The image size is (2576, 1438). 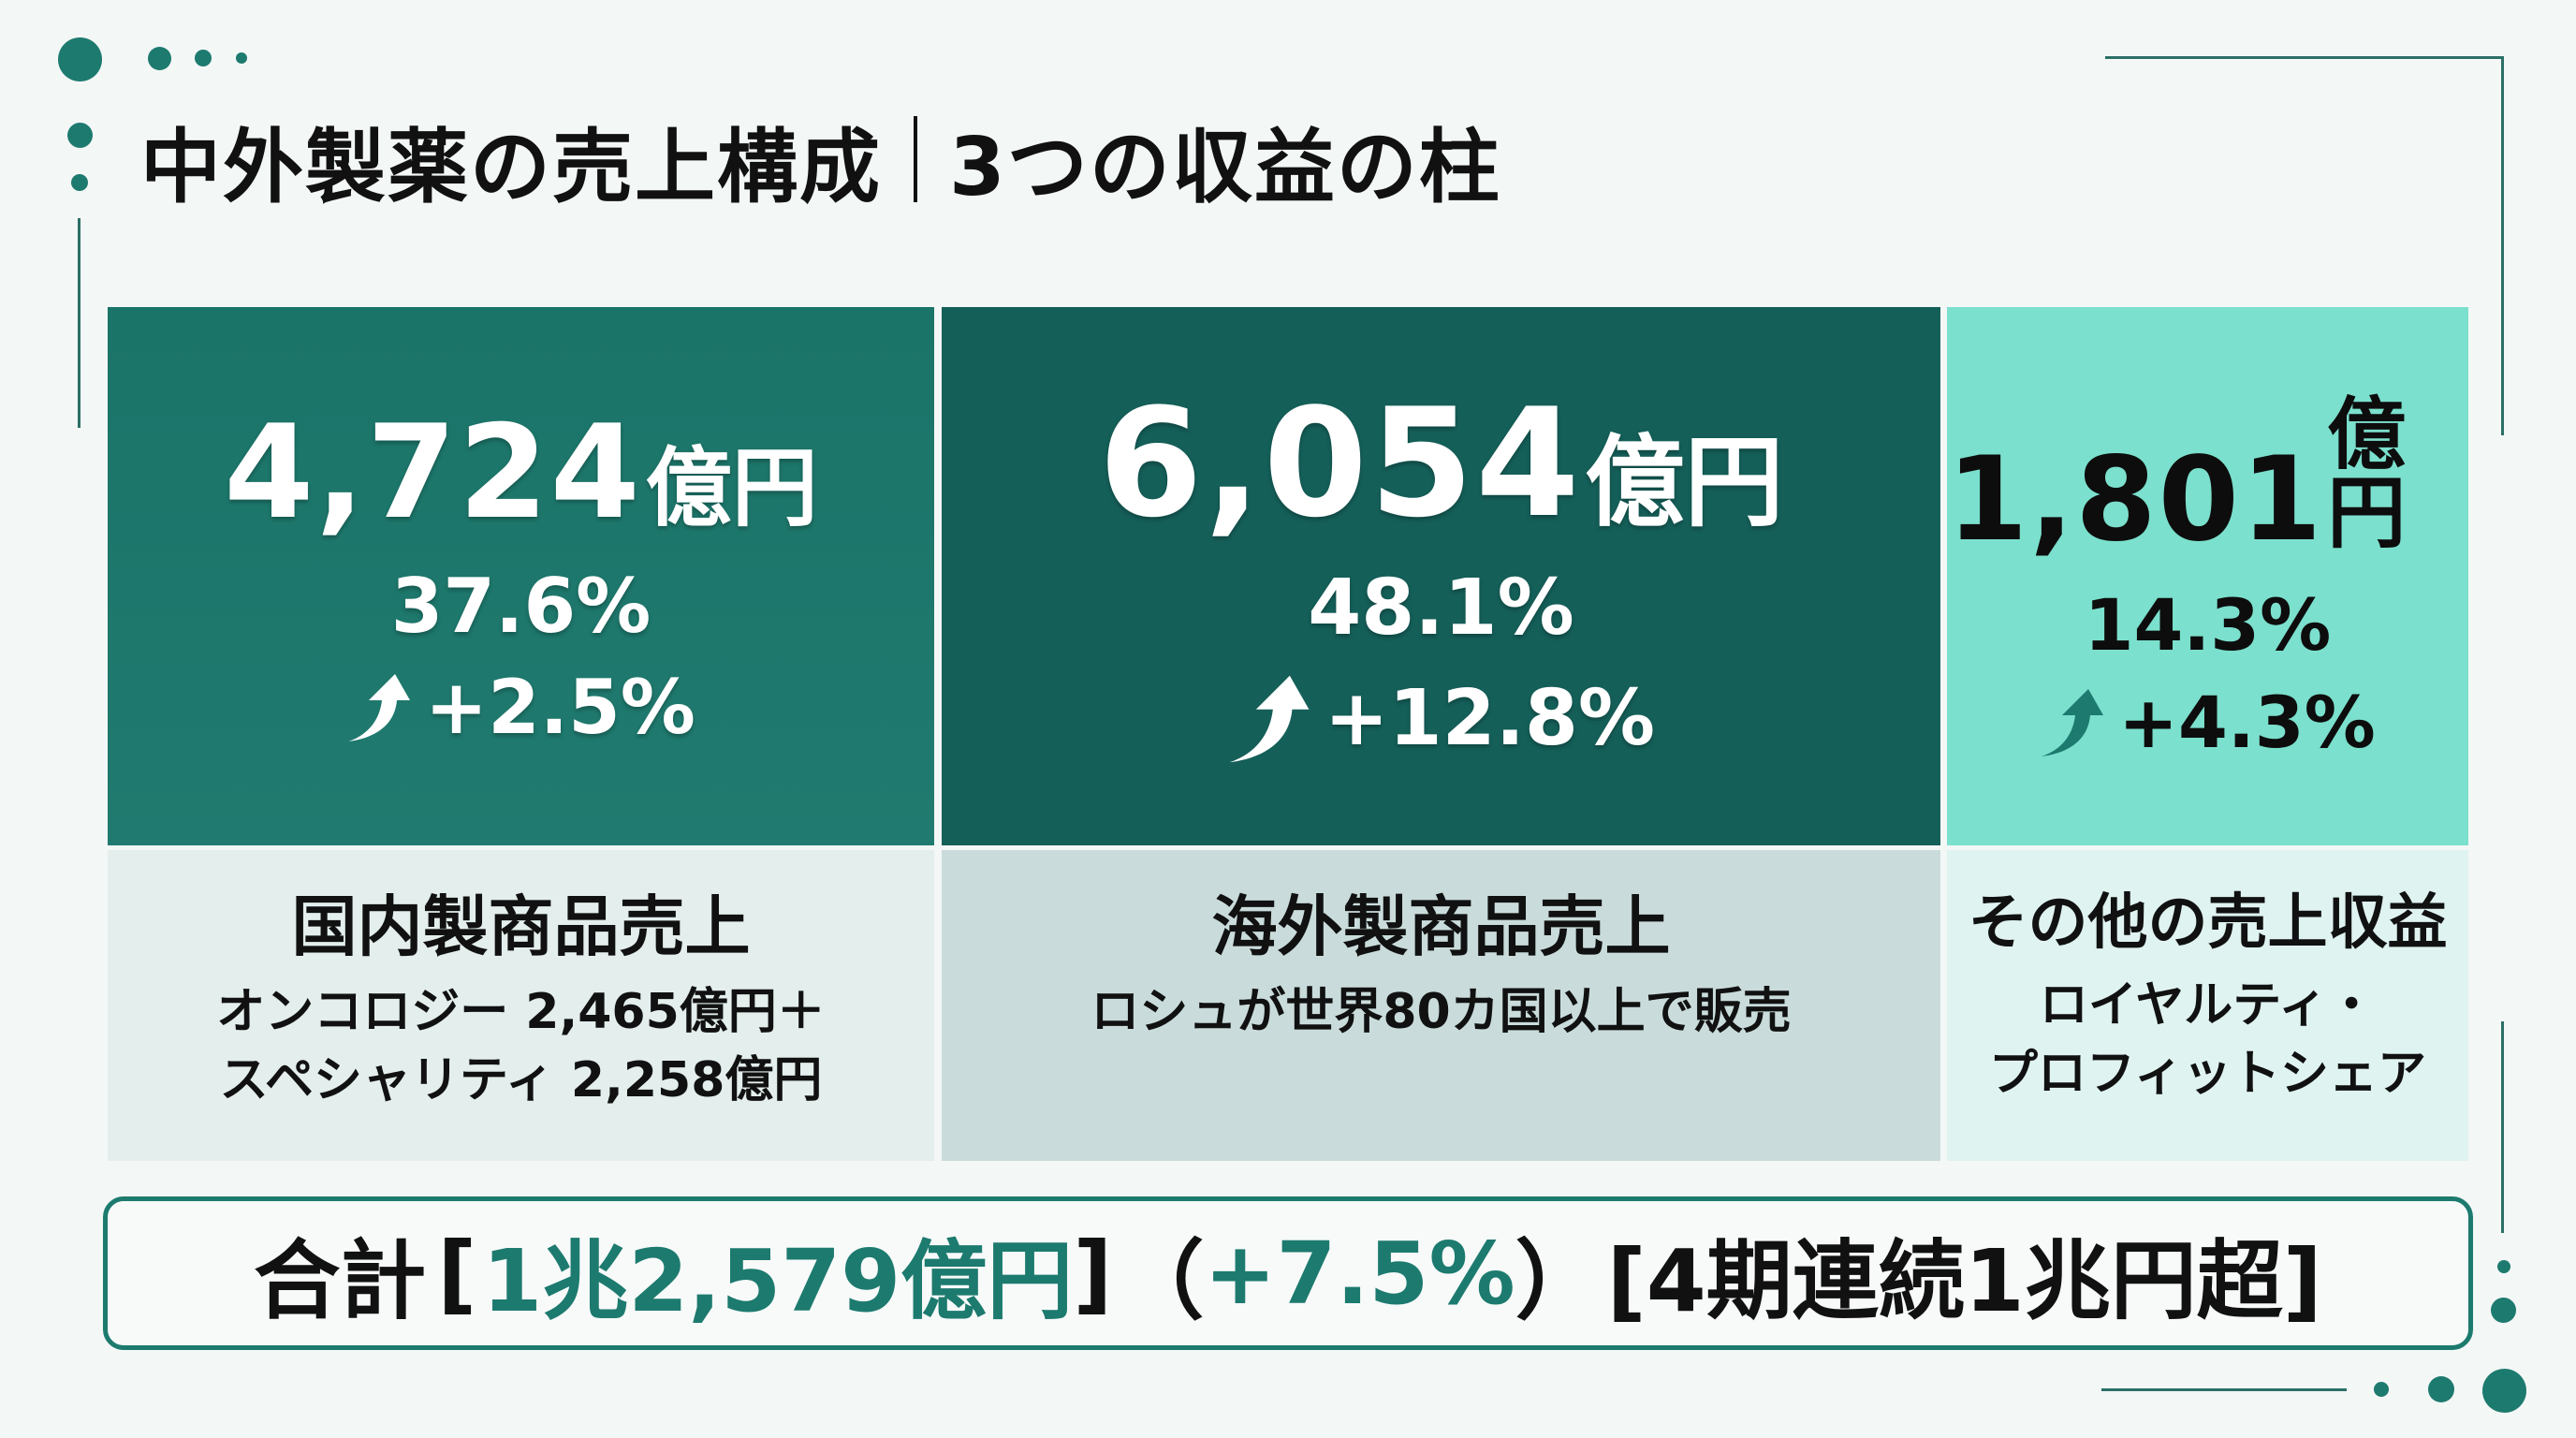 I want to click on decor-line-bottom, so click(x=2224, y=1389).